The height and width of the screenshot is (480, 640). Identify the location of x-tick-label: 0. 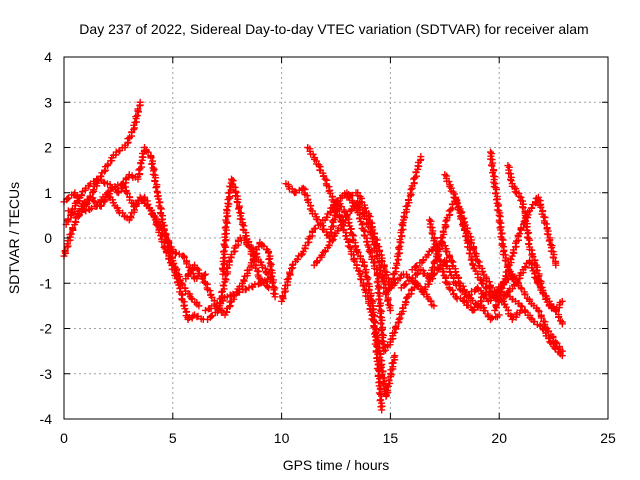
(64, 438).